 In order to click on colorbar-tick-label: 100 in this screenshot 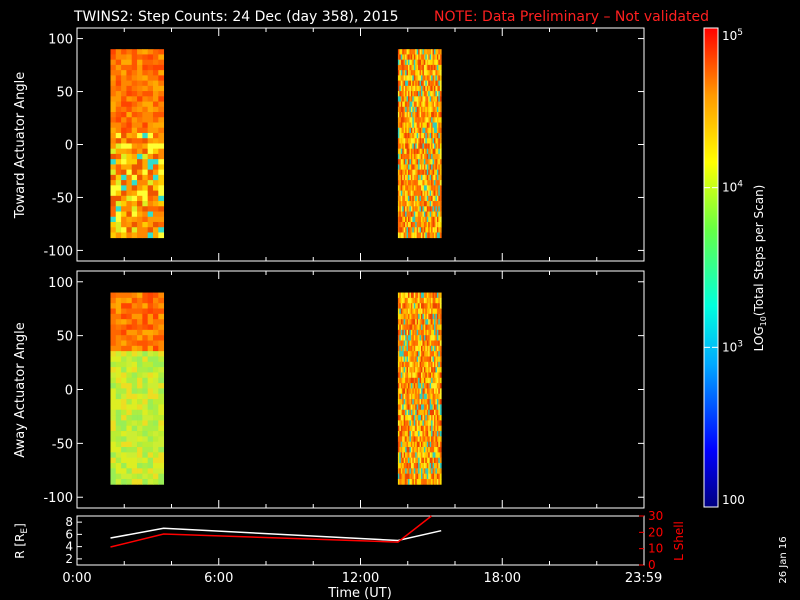, I will do `click(733, 500)`.